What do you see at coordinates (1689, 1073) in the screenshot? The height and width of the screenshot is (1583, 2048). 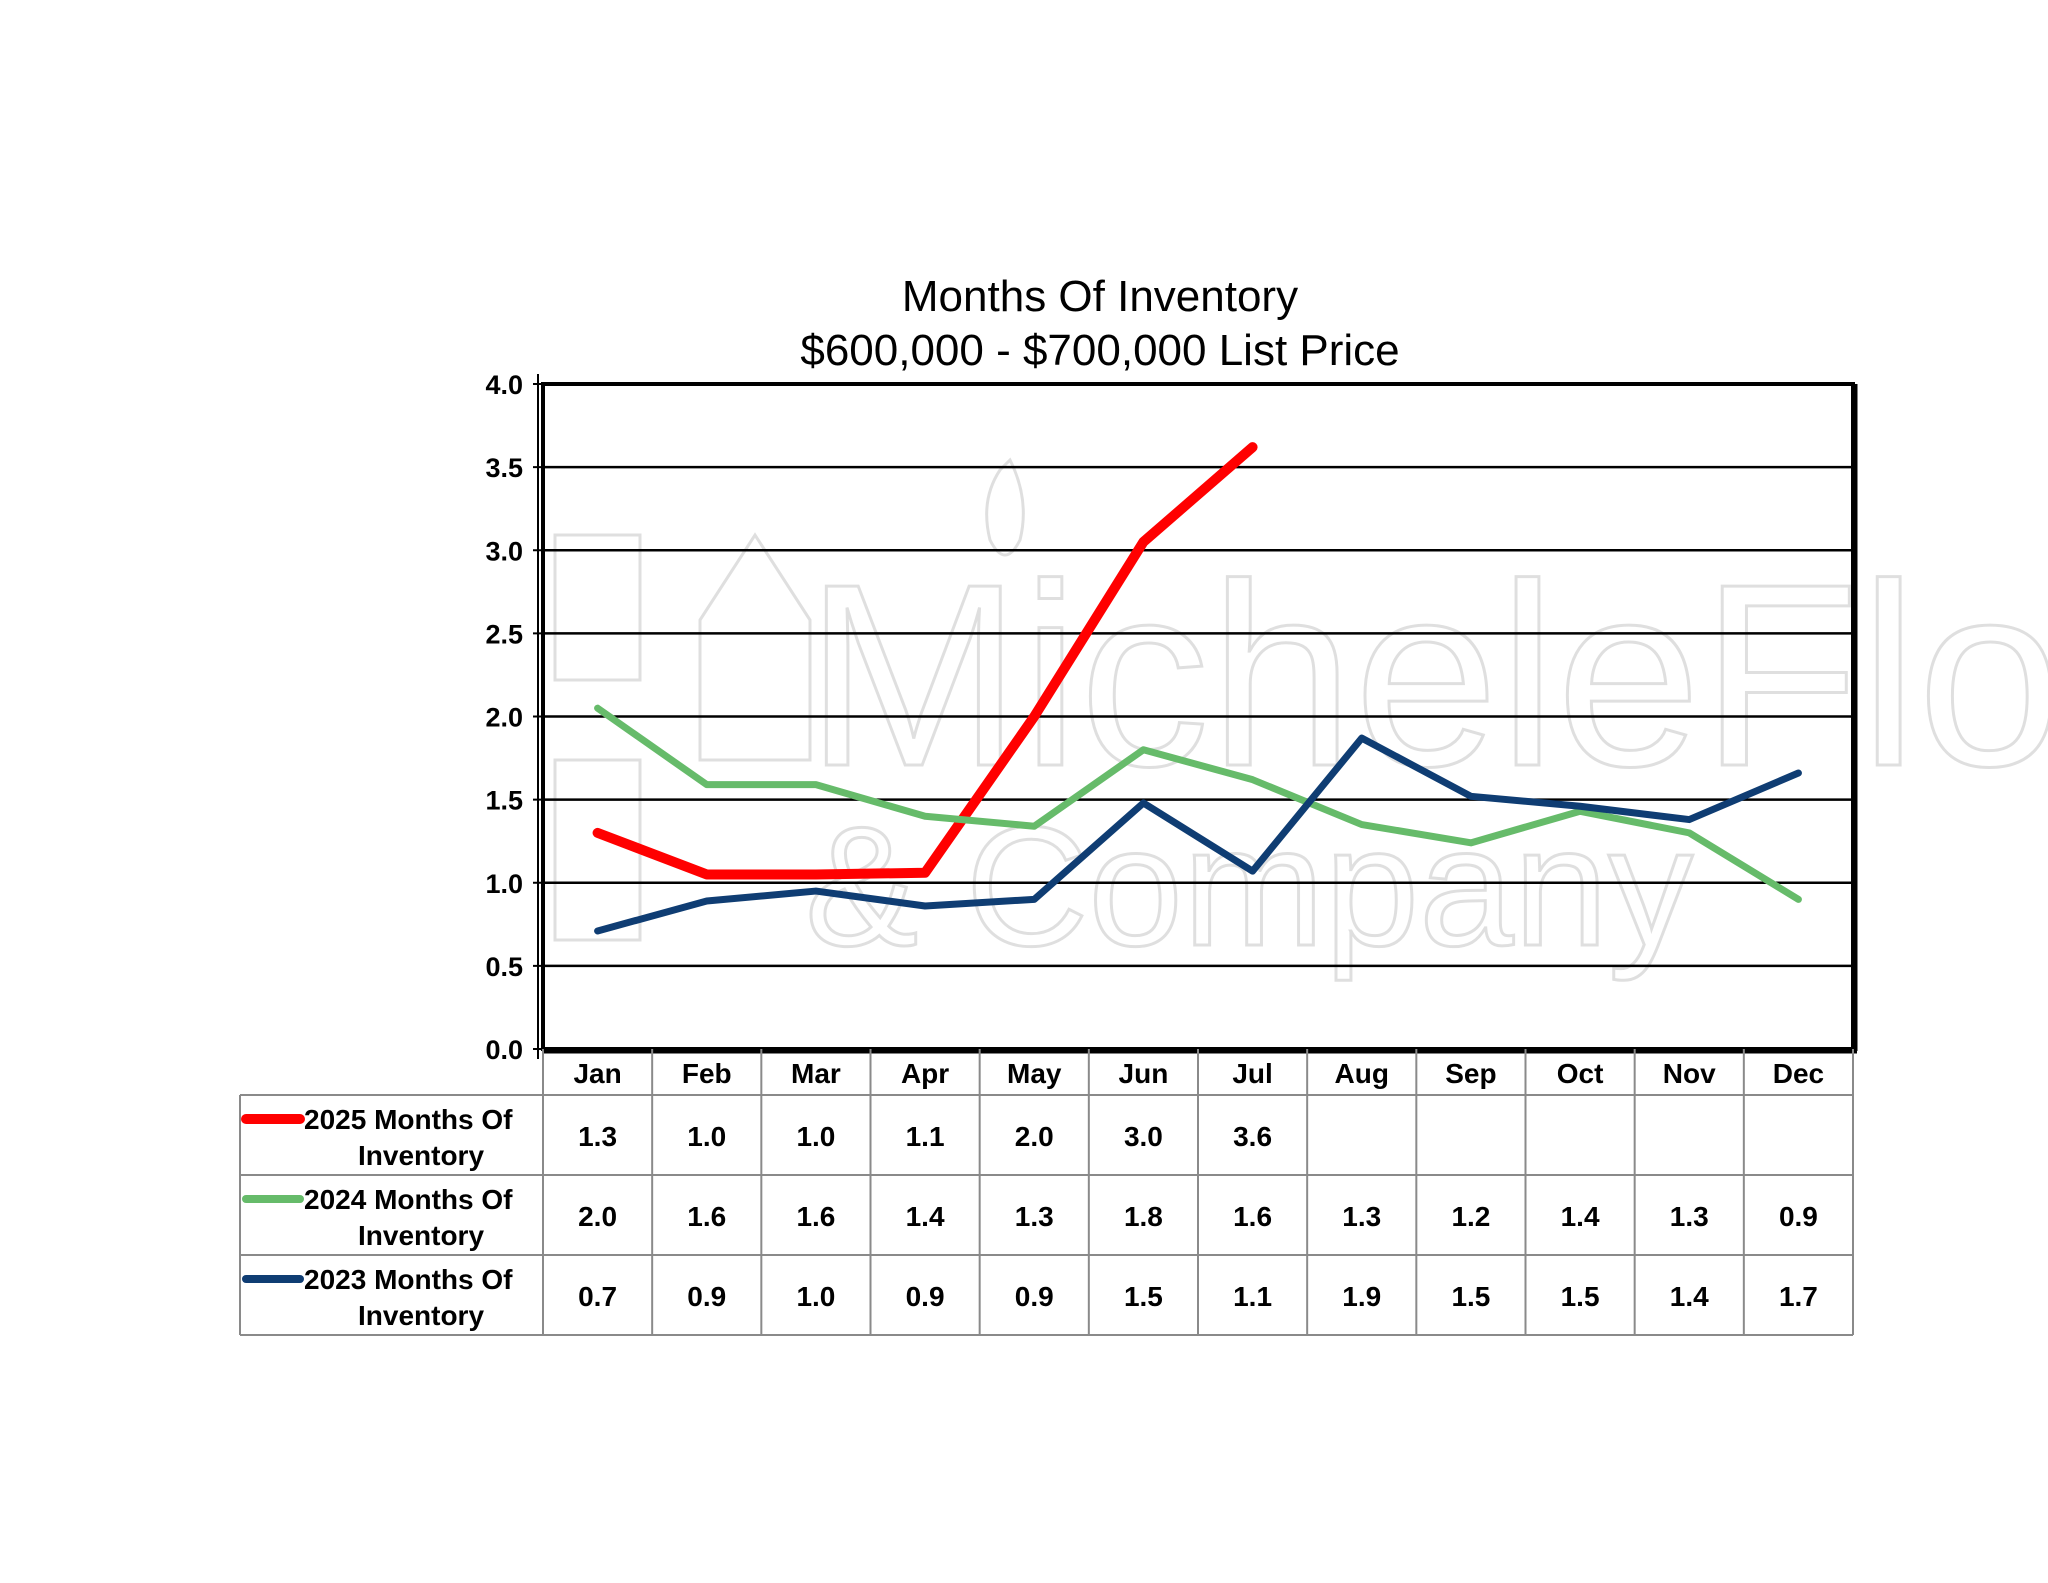 I see `category-label: Nov` at bounding box center [1689, 1073].